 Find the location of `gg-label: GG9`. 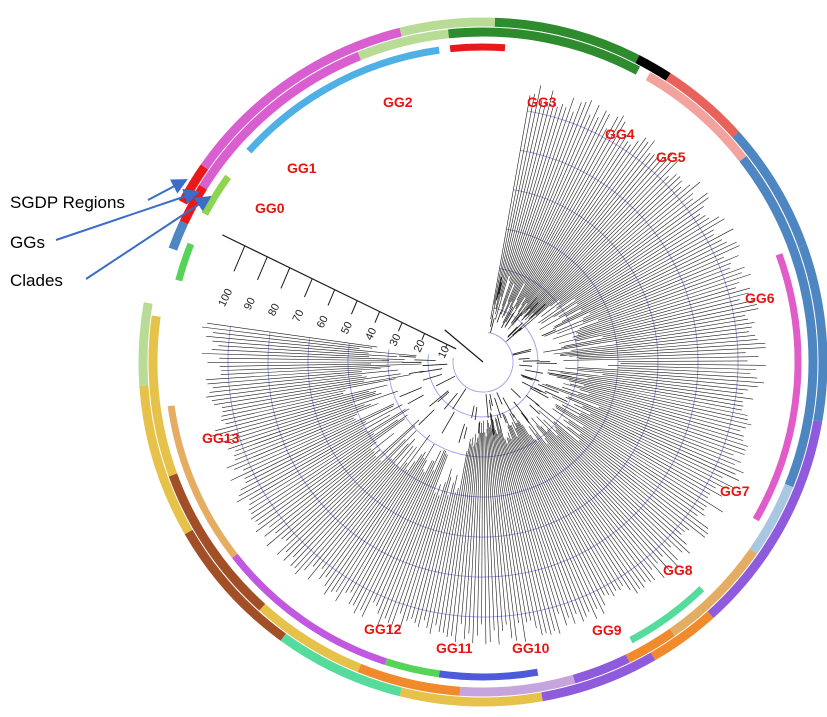

gg-label: GG9 is located at coordinates (607, 630).